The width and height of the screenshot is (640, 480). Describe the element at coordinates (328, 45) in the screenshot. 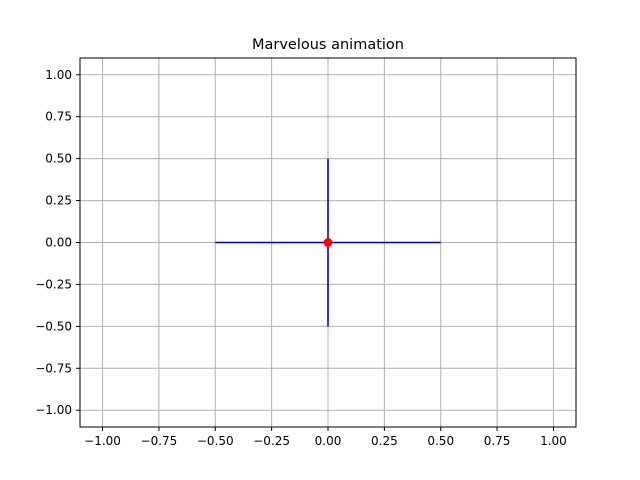

I see `chart-title: Marvelous animation` at that location.